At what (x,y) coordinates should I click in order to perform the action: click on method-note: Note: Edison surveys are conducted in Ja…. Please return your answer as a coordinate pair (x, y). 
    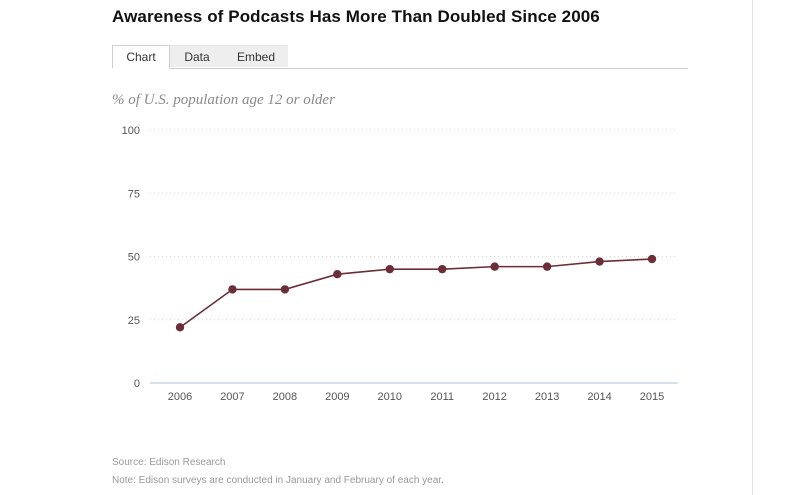
    Looking at the image, I should click on (278, 480).